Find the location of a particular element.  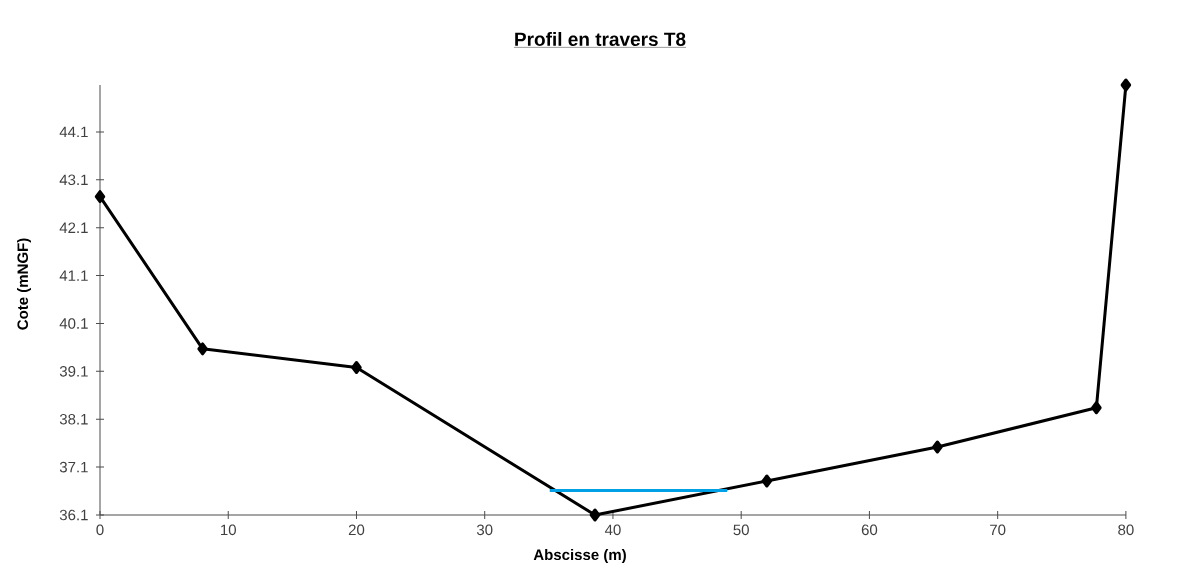

y-tick-label: 37.1 is located at coordinates (73, 467).